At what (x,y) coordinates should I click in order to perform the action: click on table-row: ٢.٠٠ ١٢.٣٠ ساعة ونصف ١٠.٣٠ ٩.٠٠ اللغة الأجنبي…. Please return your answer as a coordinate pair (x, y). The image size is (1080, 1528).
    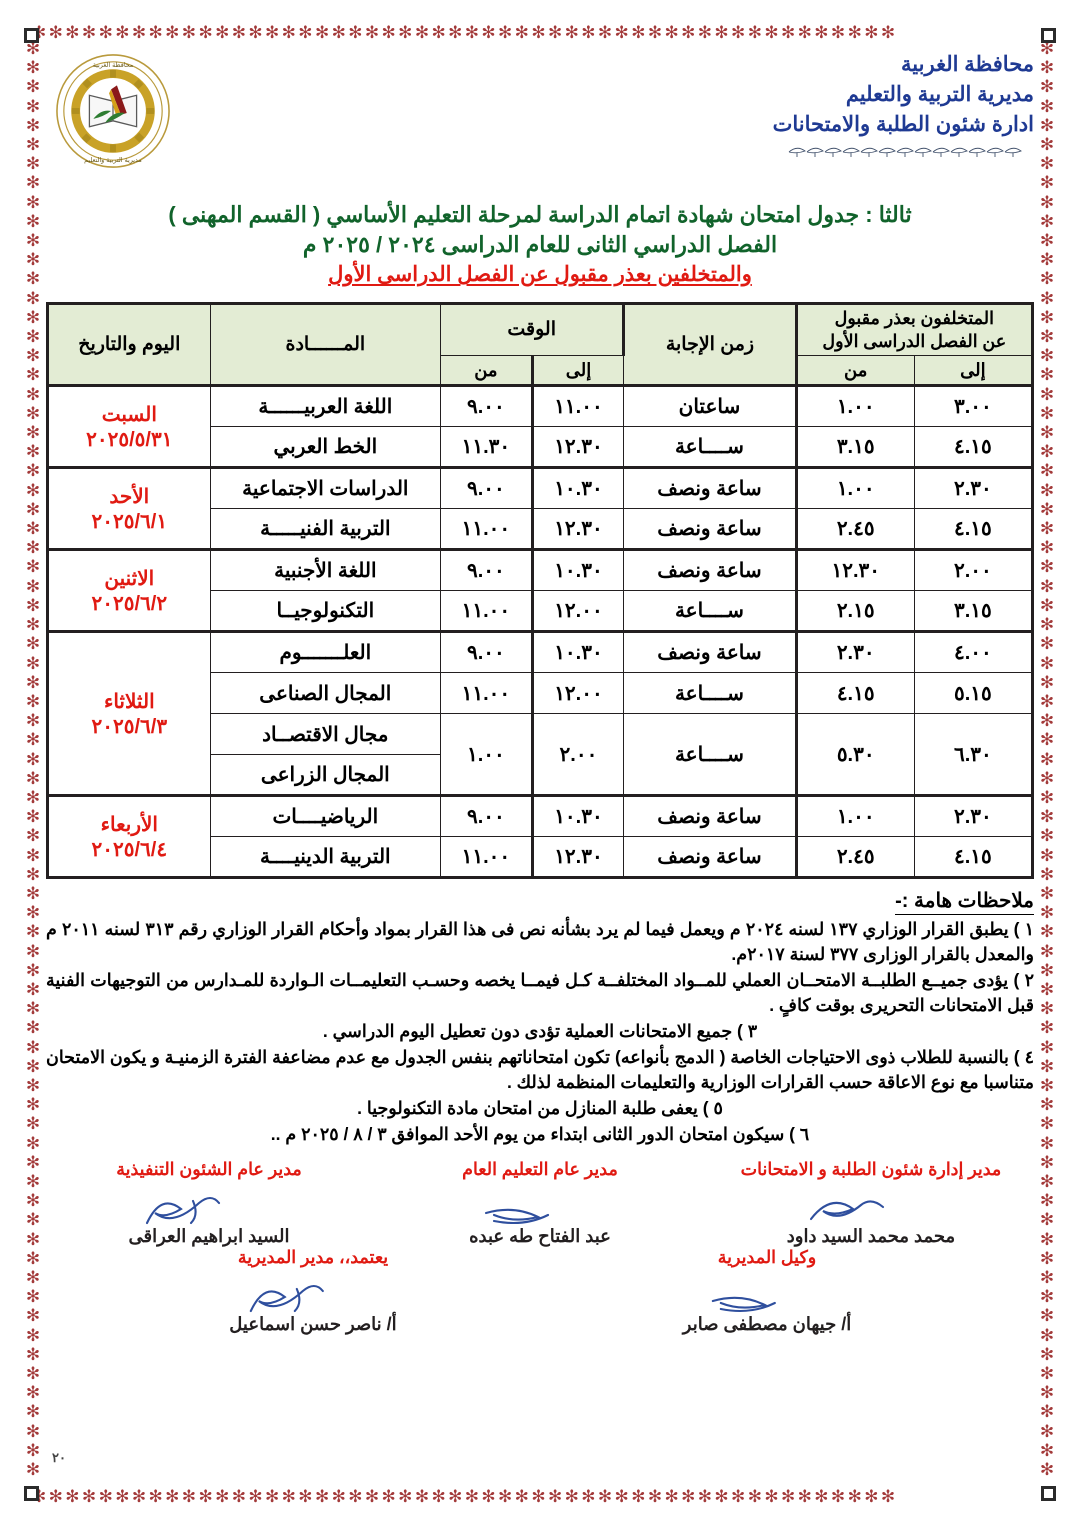
    Looking at the image, I should click on (540, 590).